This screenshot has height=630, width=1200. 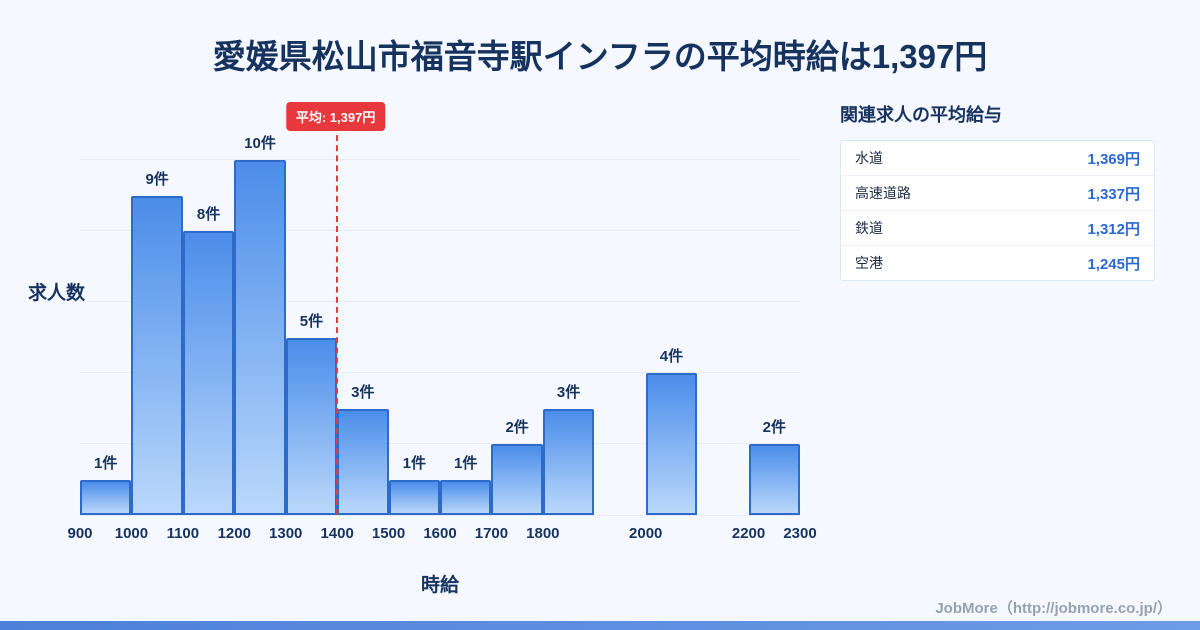 What do you see at coordinates (57, 293) in the screenshot?
I see `y-axis-label: 求人数` at bounding box center [57, 293].